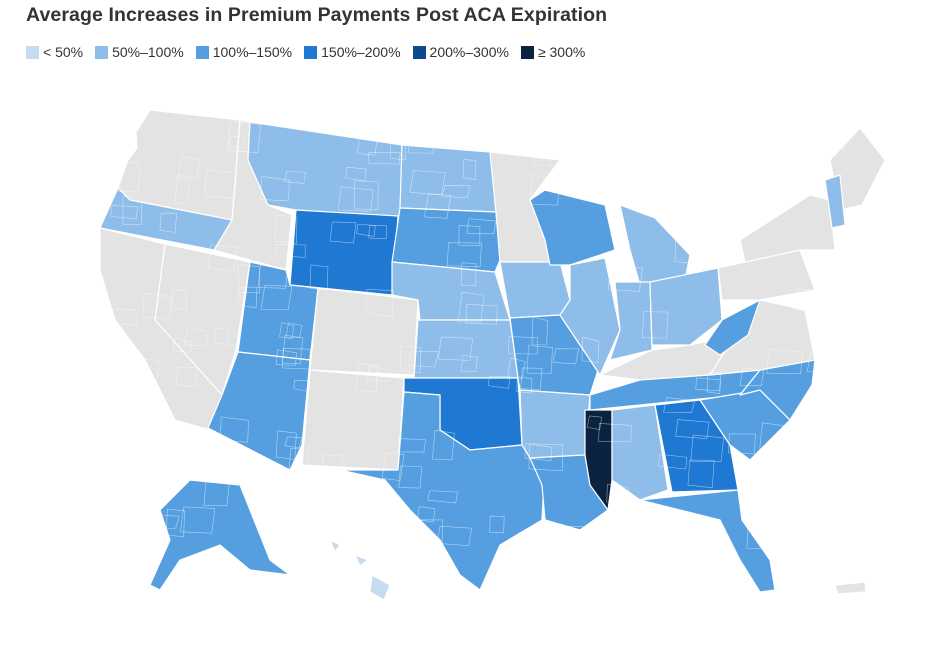 This screenshot has width=947, height=647. I want to click on state-florida, so click(707, 541).